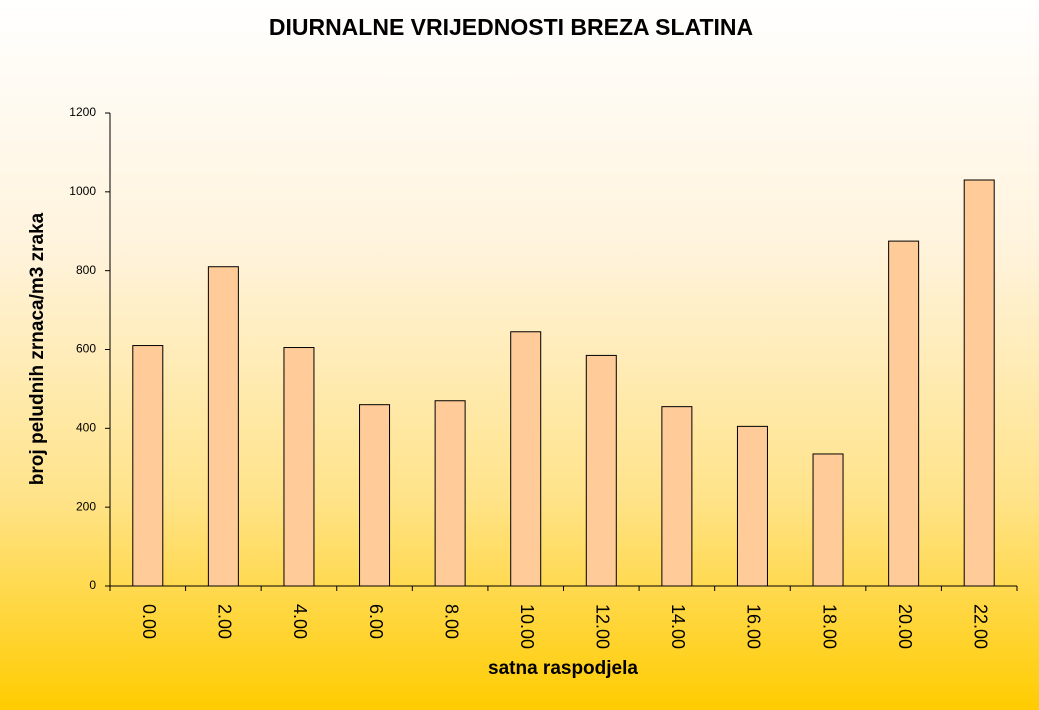 The image size is (1039, 710). What do you see at coordinates (511, 27) in the screenshot?
I see `chart-title: DIURNALNE VRIJEDNOSTI BREZA SLATINA` at bounding box center [511, 27].